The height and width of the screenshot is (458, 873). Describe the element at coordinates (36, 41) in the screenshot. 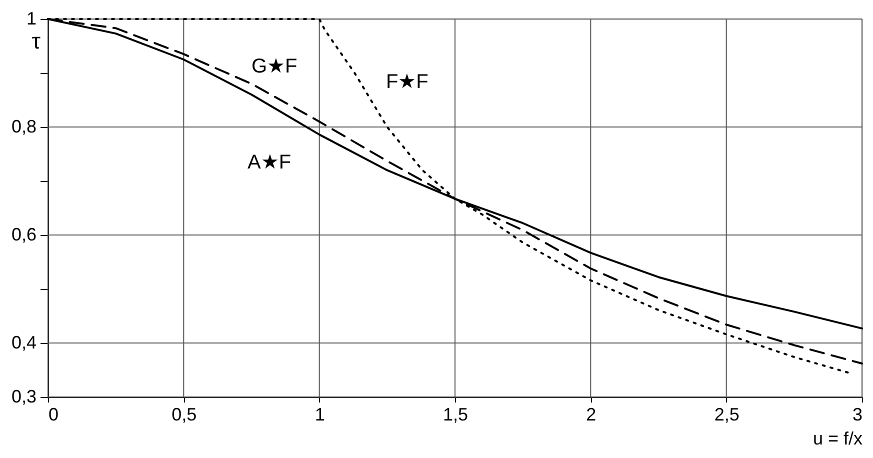

I see `y-axis-title: τ` at that location.